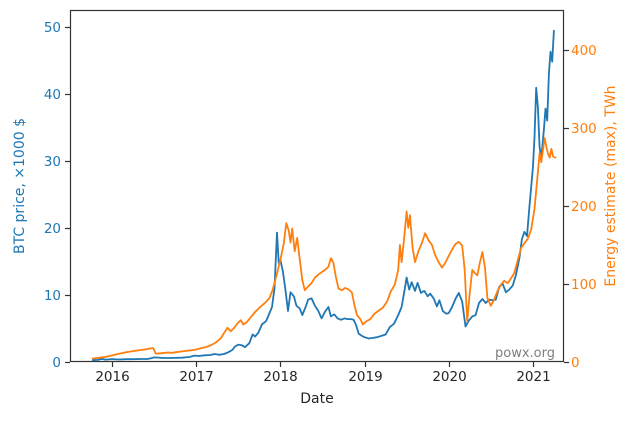 The width and height of the screenshot is (640, 421). What do you see at coordinates (584, 51) in the screenshot?
I see `y-right-tick-label: 400` at bounding box center [584, 51].